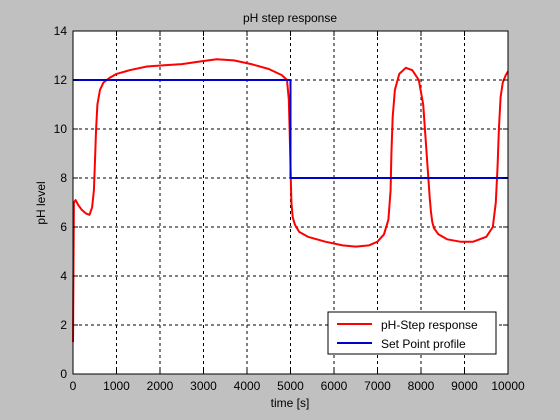 This screenshot has height=420, width=560. What do you see at coordinates (247, 386) in the screenshot?
I see `x-tick-label: 4000` at bounding box center [247, 386].